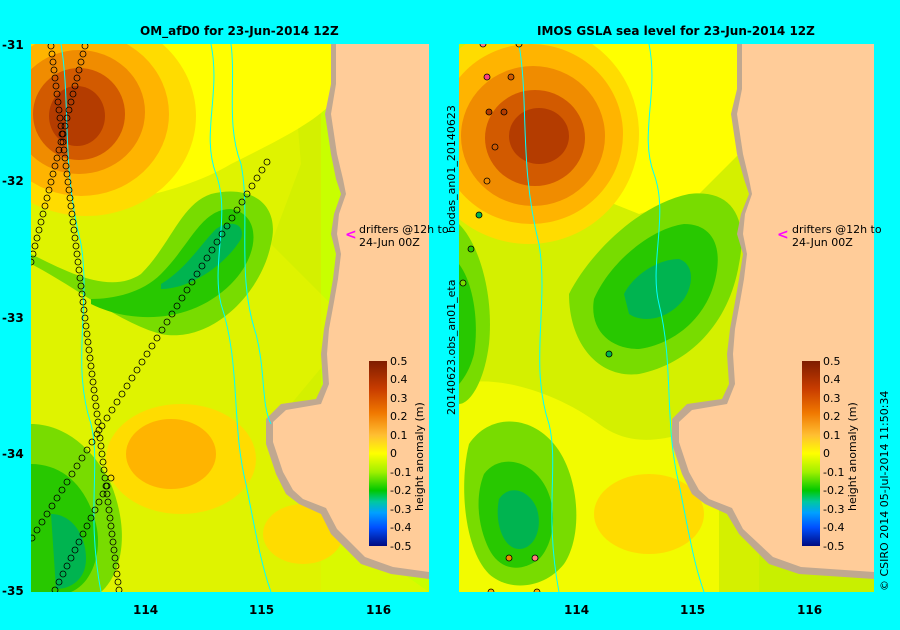  I want to click on left-drifter-annotation: drifters @12h to 24-Jun 00Z, so click(404, 236).